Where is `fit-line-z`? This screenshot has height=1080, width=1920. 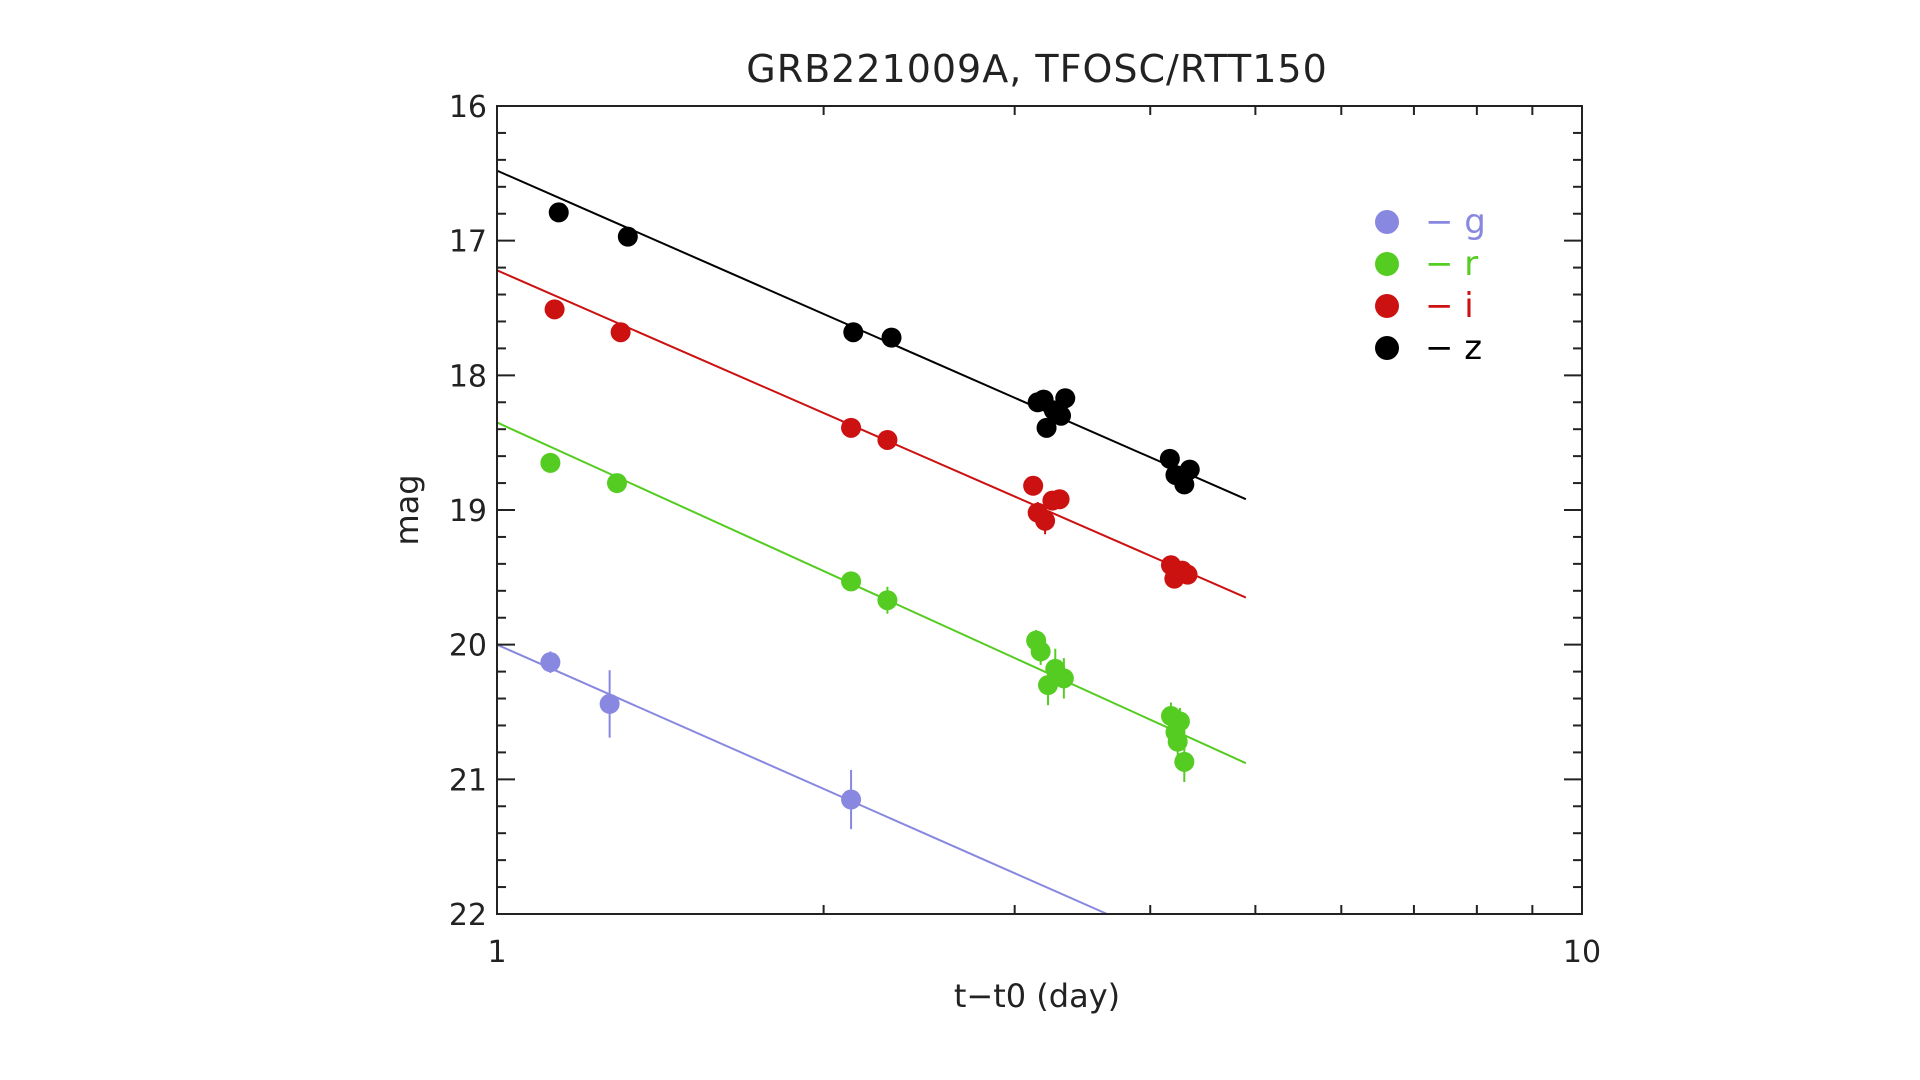 fit-line-z is located at coordinates (871, 335).